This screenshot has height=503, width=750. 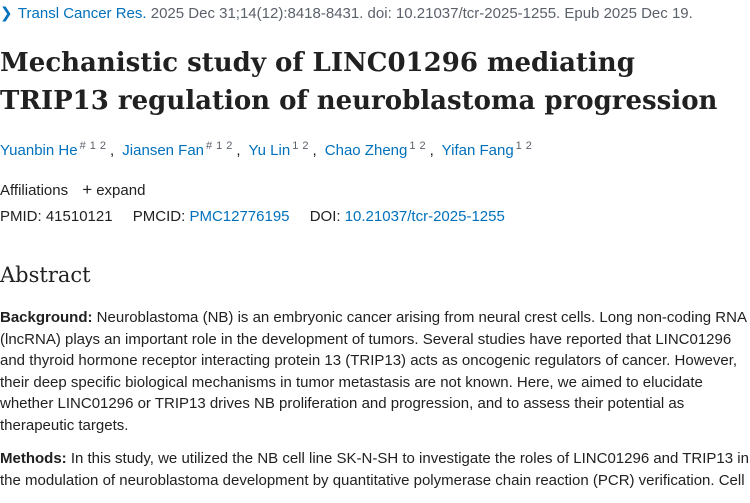 I want to click on chevron-right-icon: ❯, so click(x=6, y=13).